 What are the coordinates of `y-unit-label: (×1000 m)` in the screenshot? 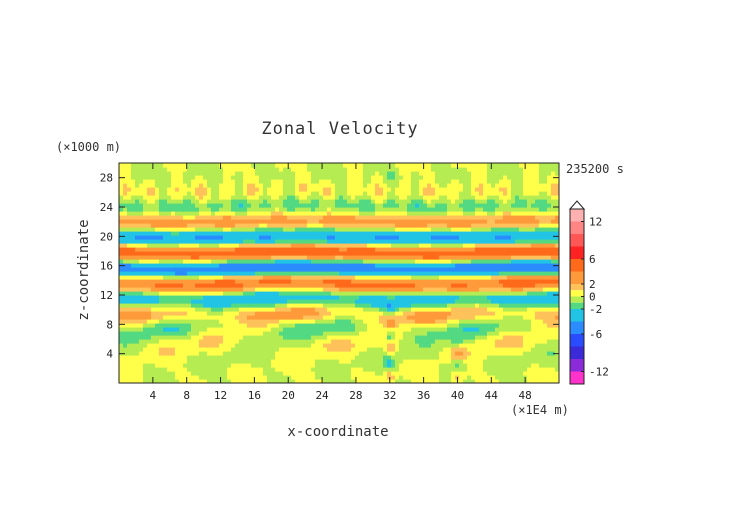 It's located at (88, 147).